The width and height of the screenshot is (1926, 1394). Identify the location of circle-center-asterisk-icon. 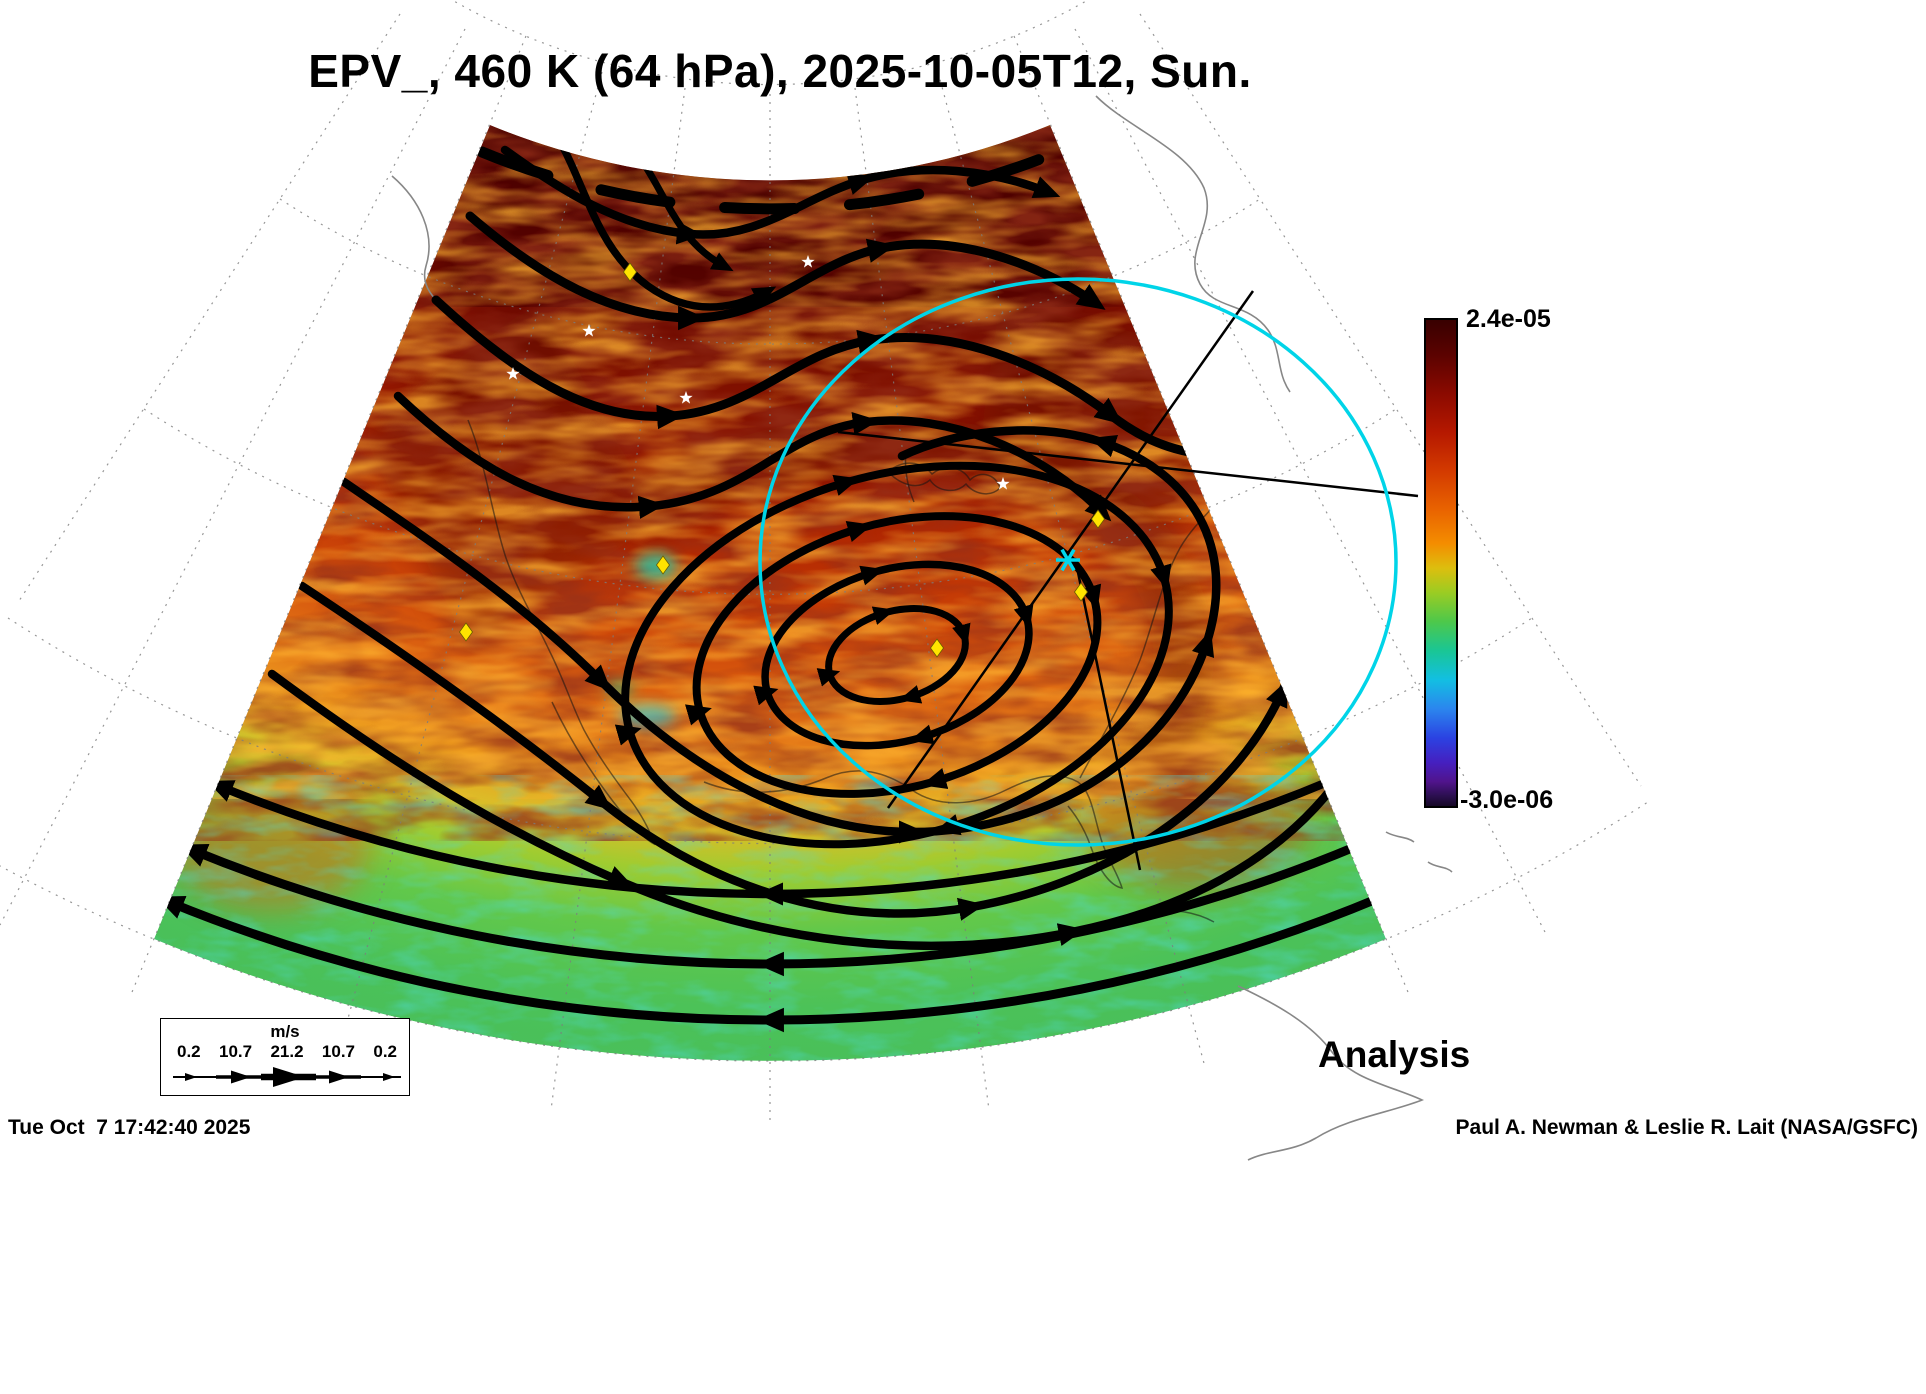
(1068, 560).